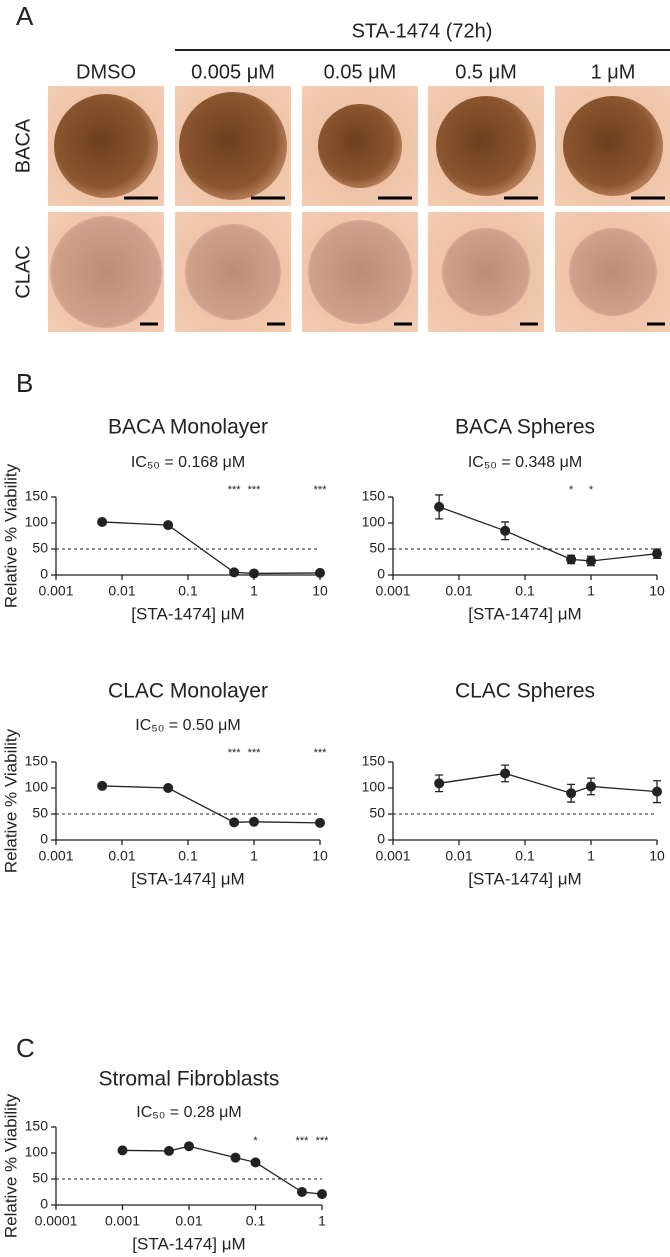  What do you see at coordinates (188, 462) in the screenshot?
I see `ic50-annotation: IC₅₀ = 0.168 μM` at bounding box center [188, 462].